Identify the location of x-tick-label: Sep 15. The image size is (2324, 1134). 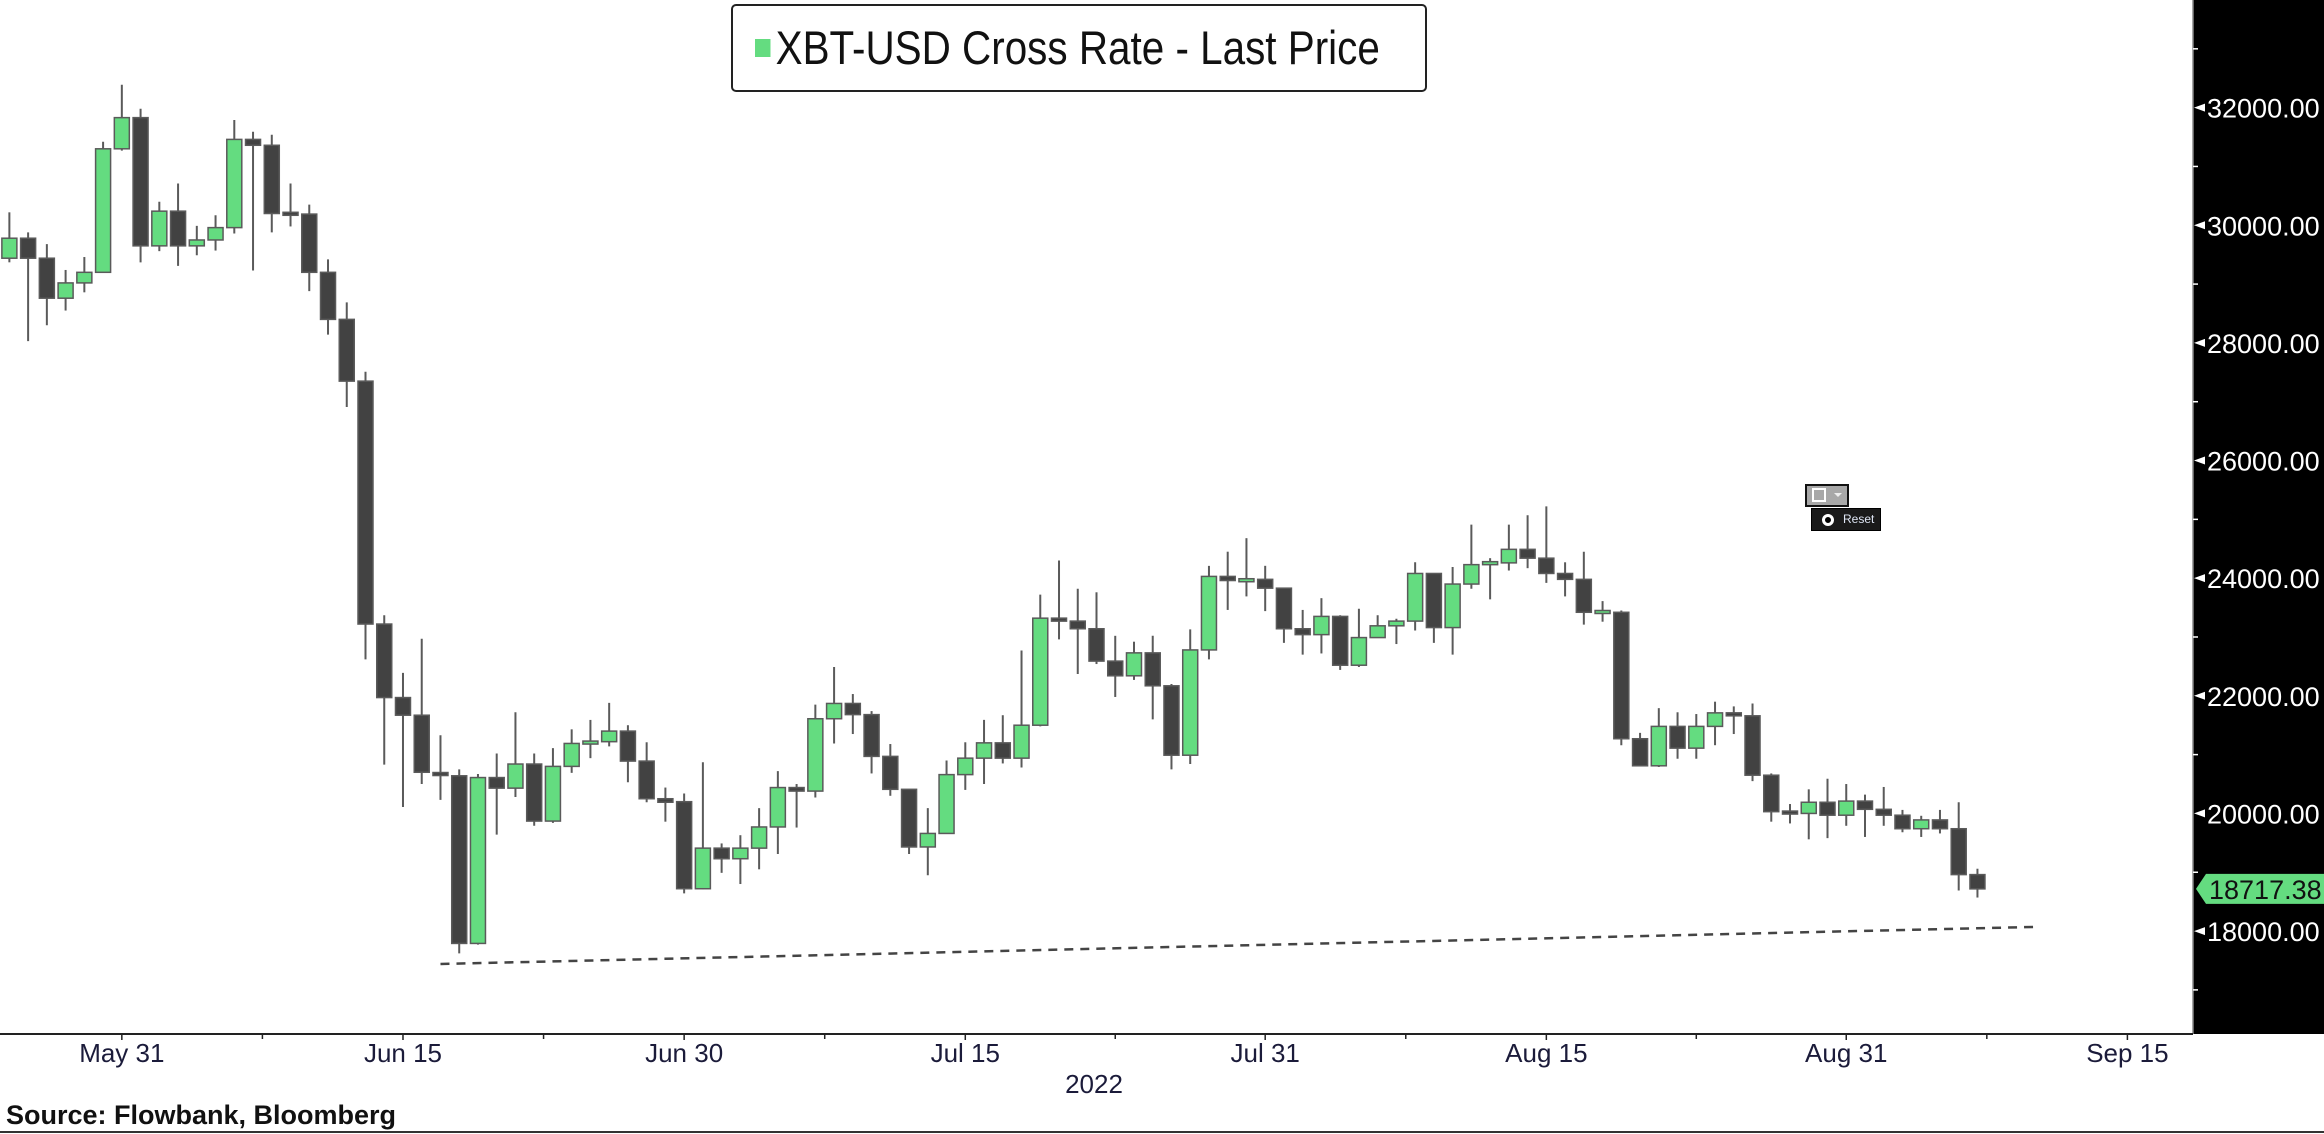
(2127, 1053).